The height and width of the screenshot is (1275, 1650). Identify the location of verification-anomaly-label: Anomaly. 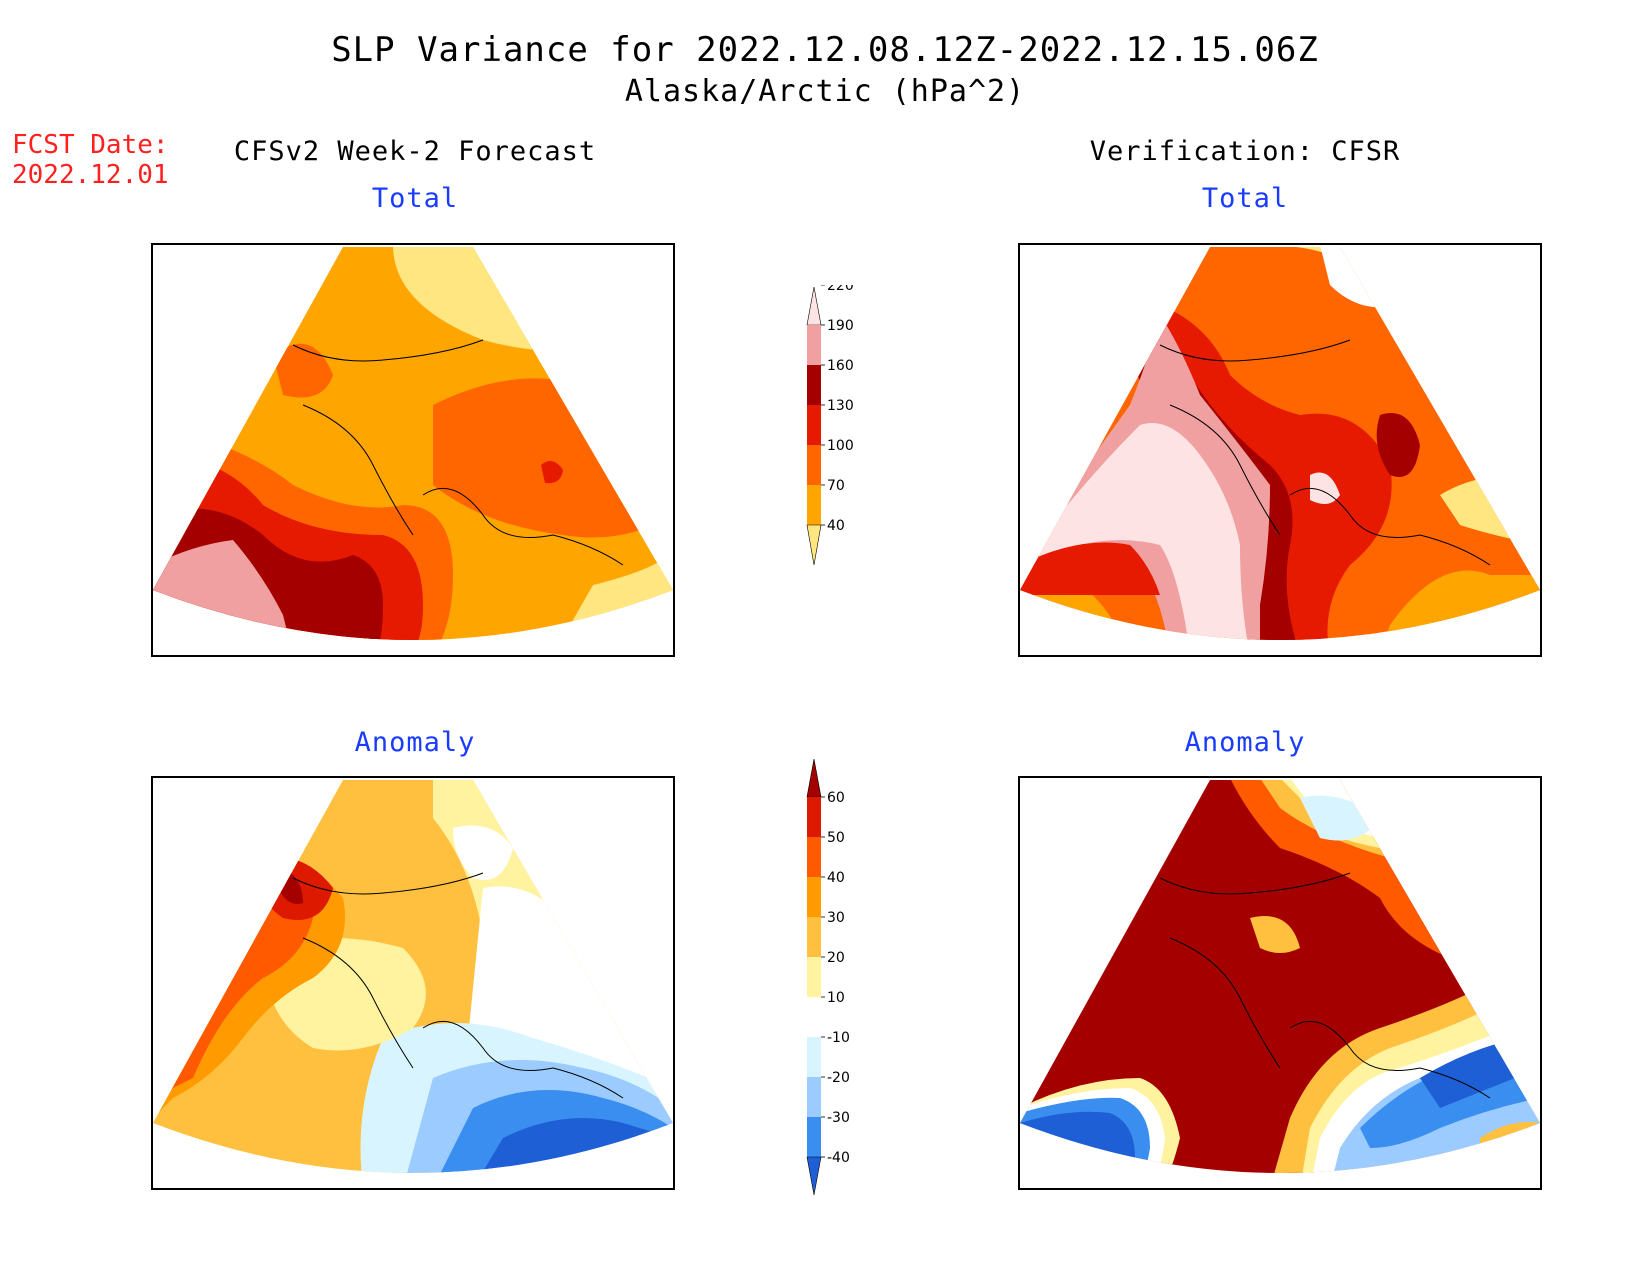
(1245, 742).